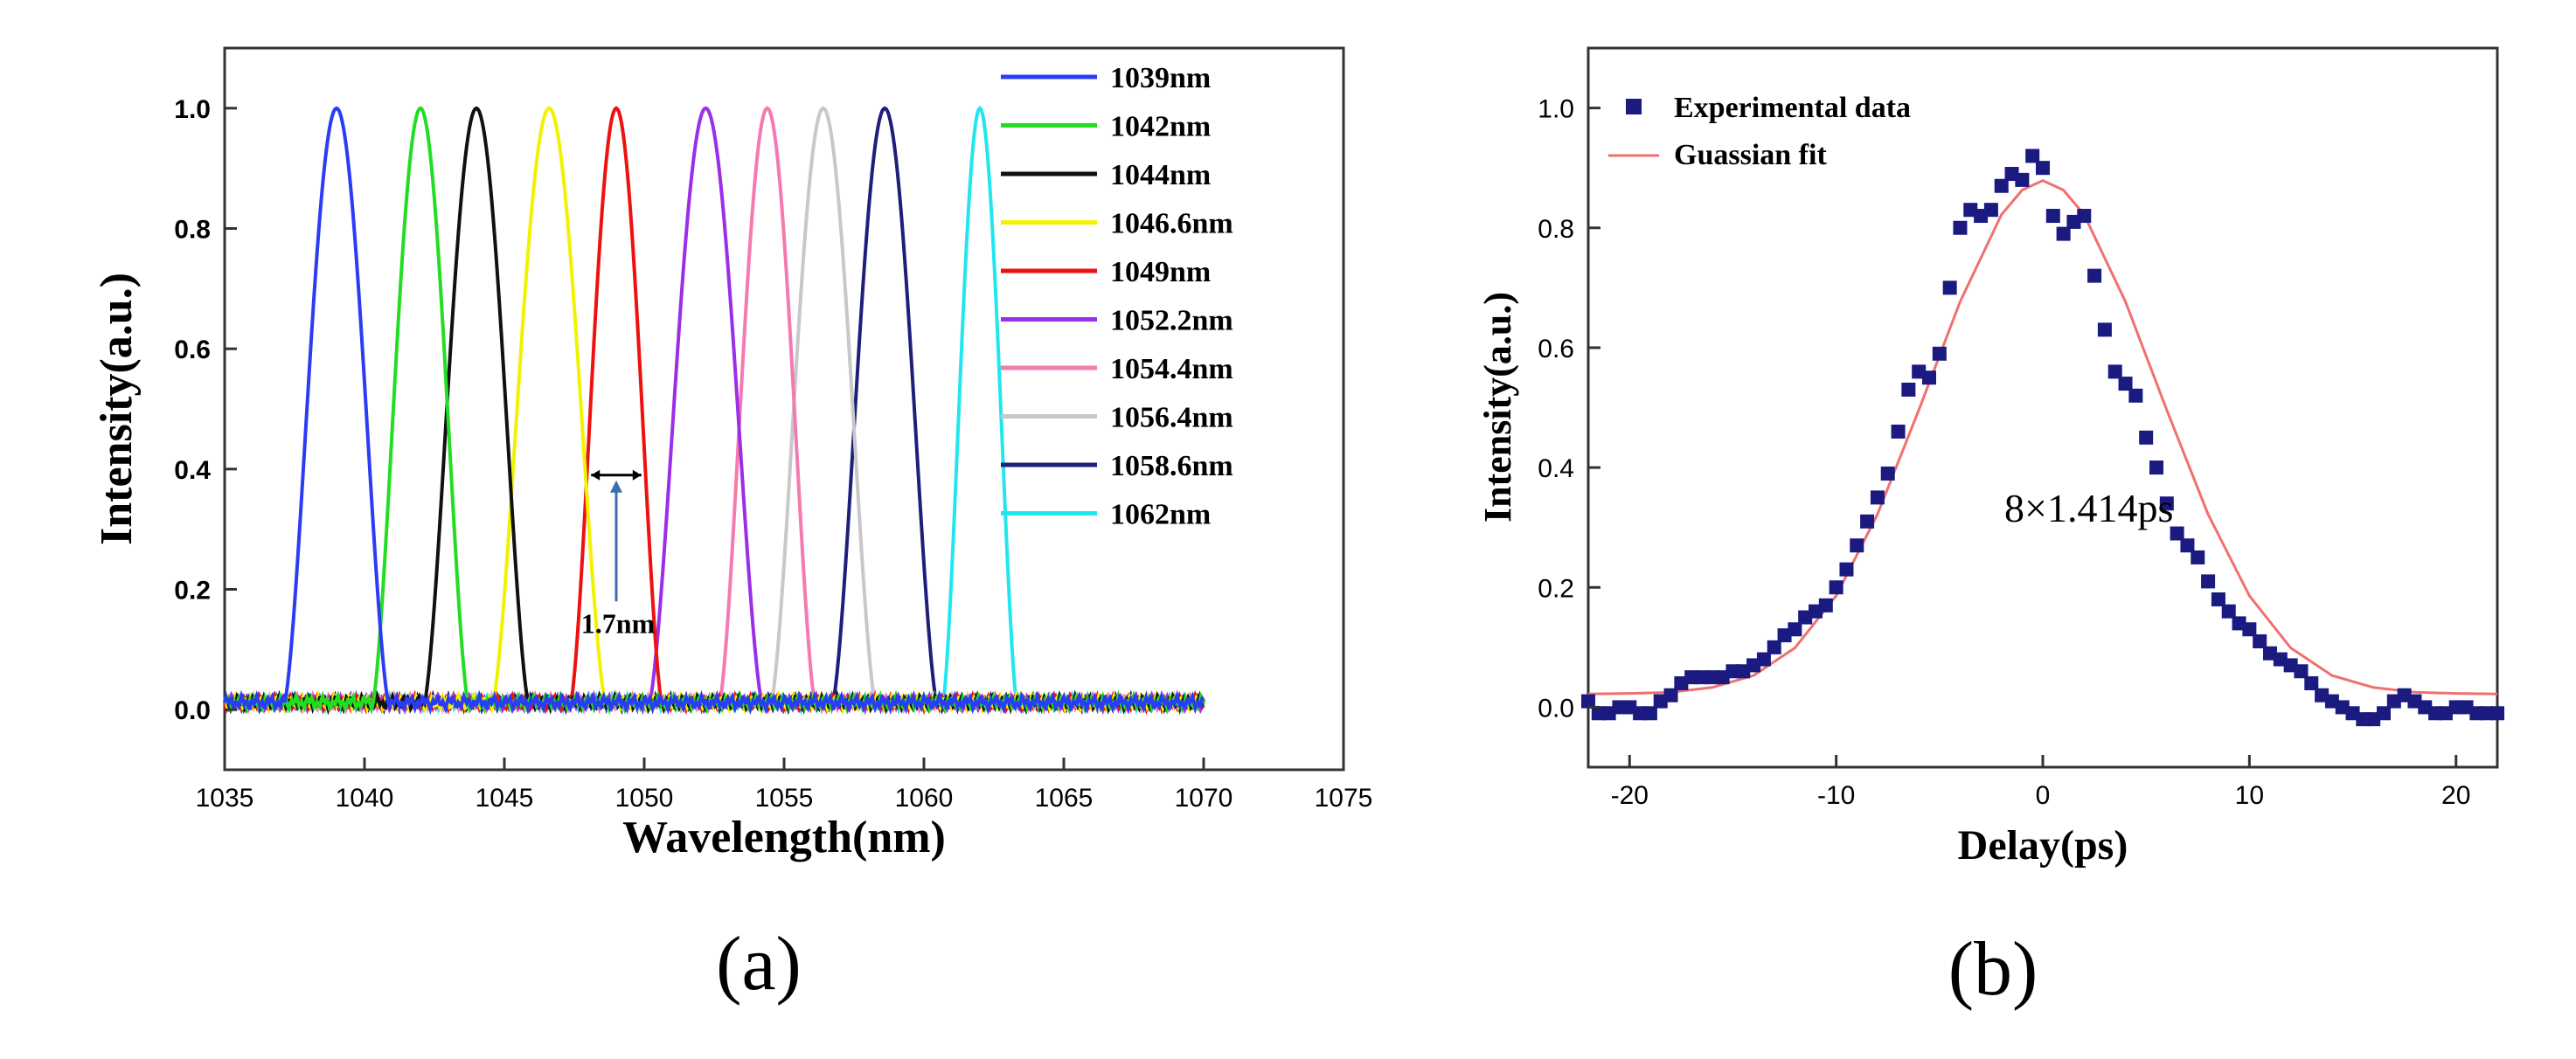  Describe the element at coordinates (1759, 131) in the screenshot. I see `panel-b-legend: Experimental data Guassian fit` at that location.